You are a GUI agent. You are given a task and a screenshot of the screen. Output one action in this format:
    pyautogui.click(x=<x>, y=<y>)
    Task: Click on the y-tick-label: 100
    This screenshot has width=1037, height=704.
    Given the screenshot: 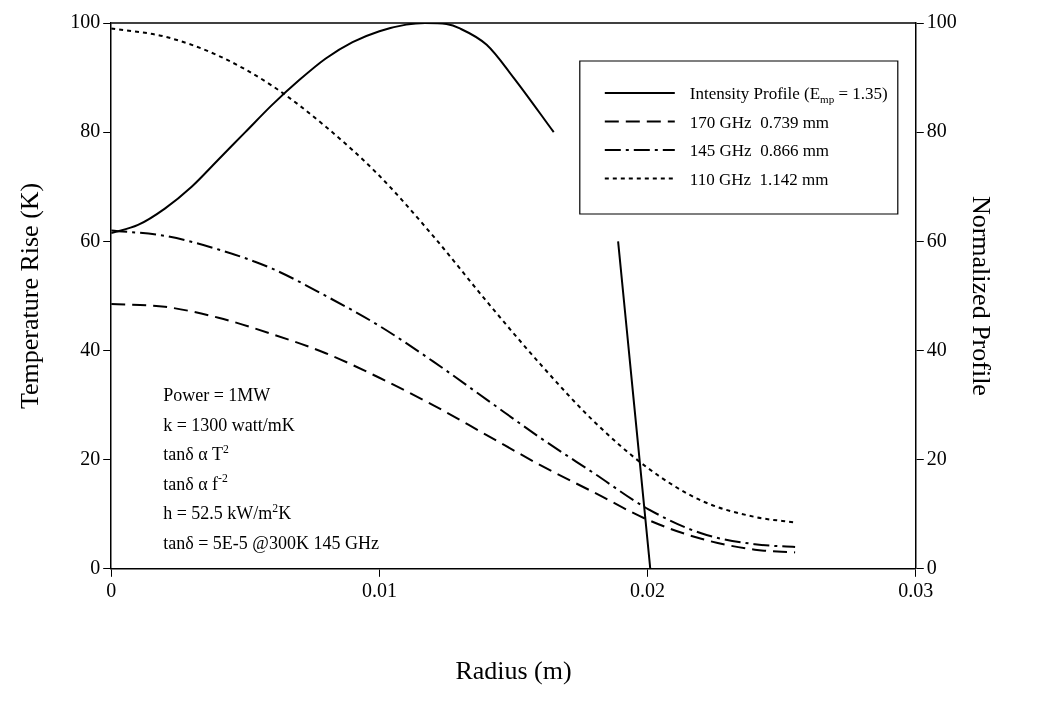 What is the action you would take?
    pyautogui.click(x=85, y=21)
    